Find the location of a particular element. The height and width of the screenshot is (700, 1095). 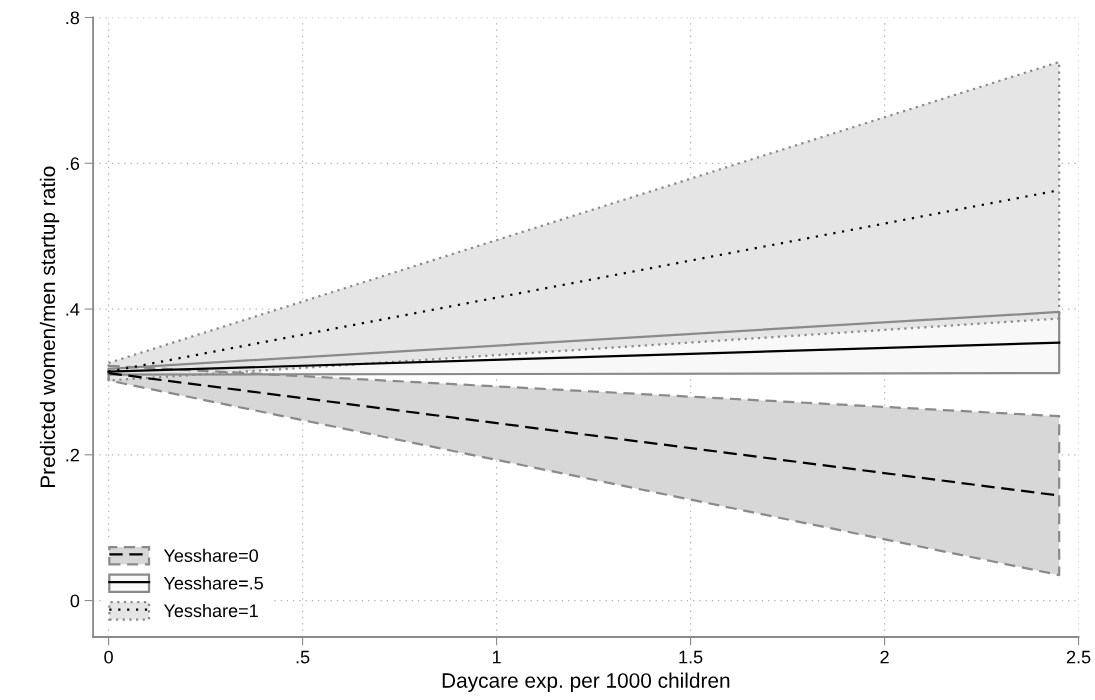

x-tick-label: 1.5 is located at coordinates (691, 657).